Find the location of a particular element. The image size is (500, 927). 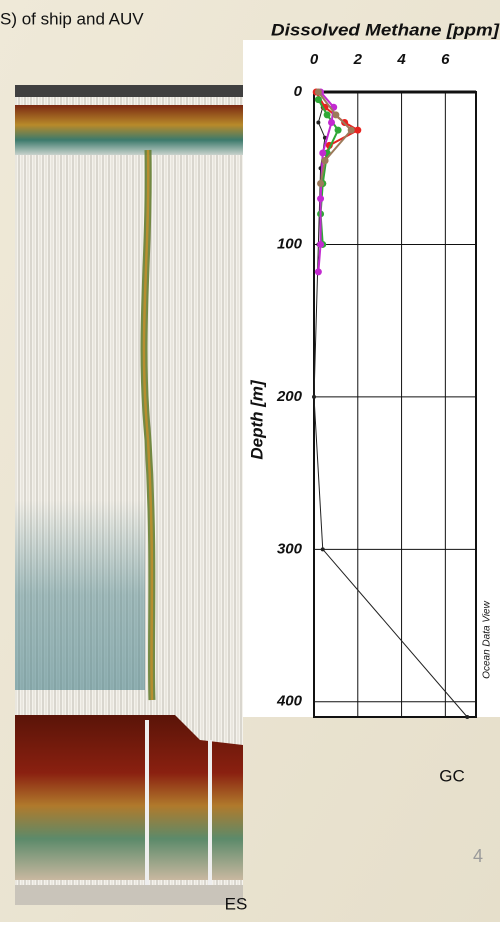

watermark: Ocean Data View is located at coordinates (487, 639).